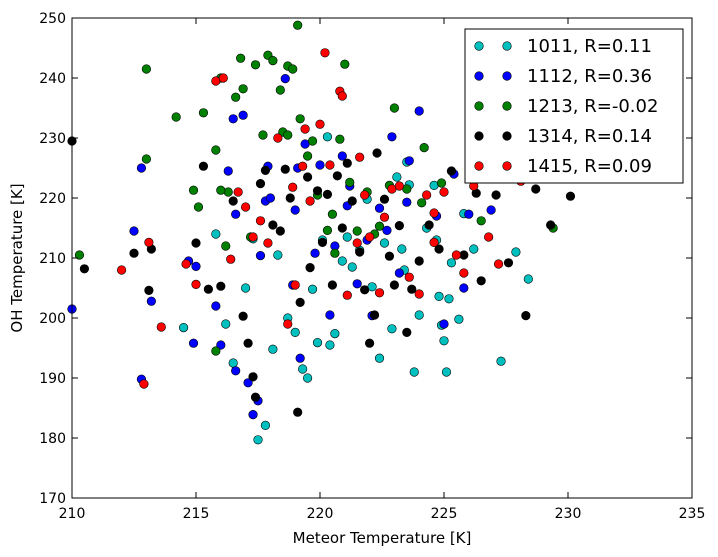 This screenshot has width=718, height=557. What do you see at coordinates (52, 199) in the screenshot?
I see `y-tick-label: 220` at bounding box center [52, 199].